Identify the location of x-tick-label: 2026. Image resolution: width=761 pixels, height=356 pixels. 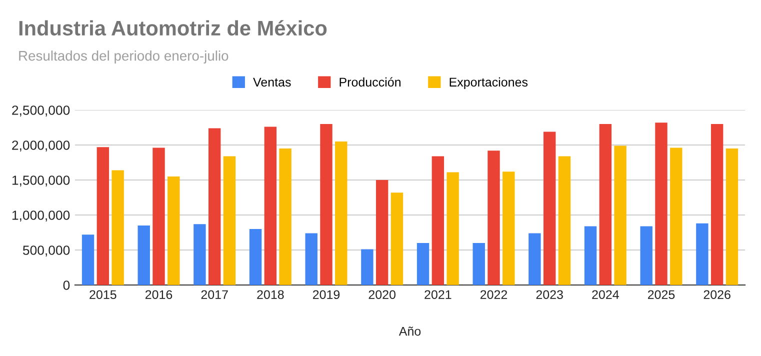
(717, 295).